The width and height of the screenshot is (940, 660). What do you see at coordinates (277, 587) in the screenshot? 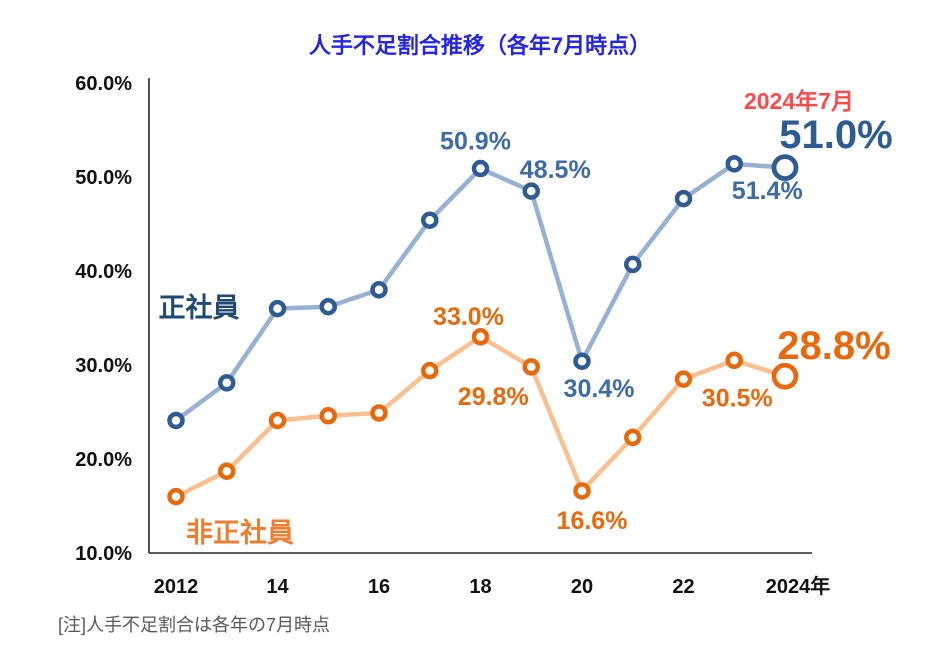
I see `x-tick-label: 14` at bounding box center [277, 587].